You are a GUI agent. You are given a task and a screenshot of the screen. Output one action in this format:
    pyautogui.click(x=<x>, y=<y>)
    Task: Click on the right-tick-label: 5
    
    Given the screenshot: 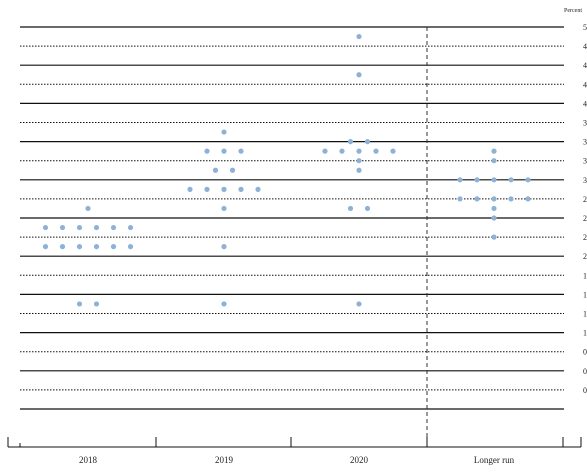 What is the action you would take?
    pyautogui.click(x=585, y=27)
    